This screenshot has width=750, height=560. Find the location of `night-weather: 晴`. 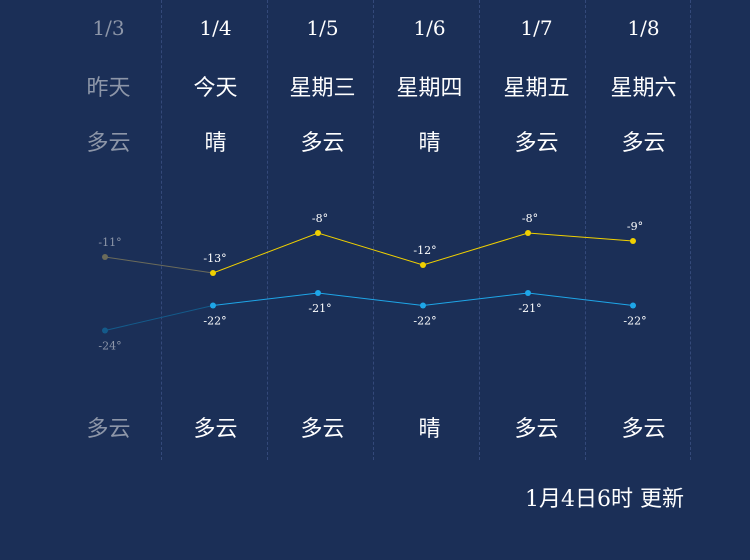

night-weather: 晴 is located at coordinates (429, 429).